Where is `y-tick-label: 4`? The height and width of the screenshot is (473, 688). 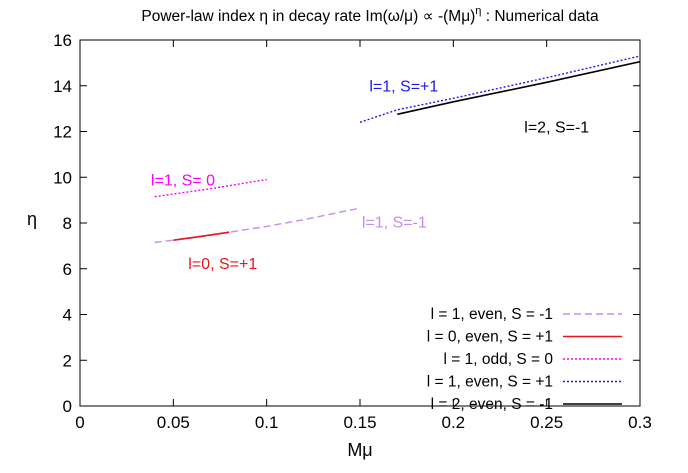
y-tick-label: 4 is located at coordinates (67, 315).